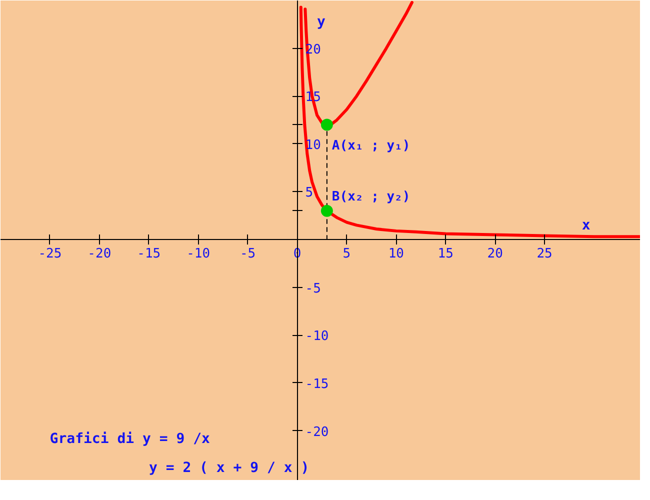  Describe the element at coordinates (198, 254) in the screenshot. I see `x-tick-label: -10` at that location.